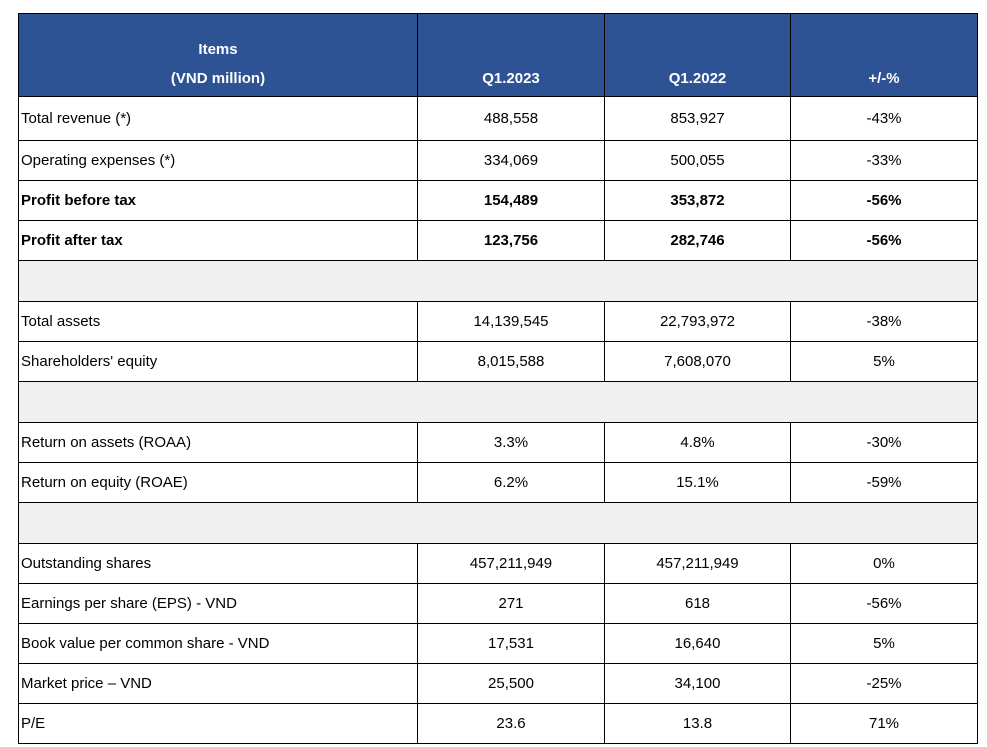 The width and height of the screenshot is (987, 747). I want to click on value-q1-2022: 34,100, so click(697, 683).